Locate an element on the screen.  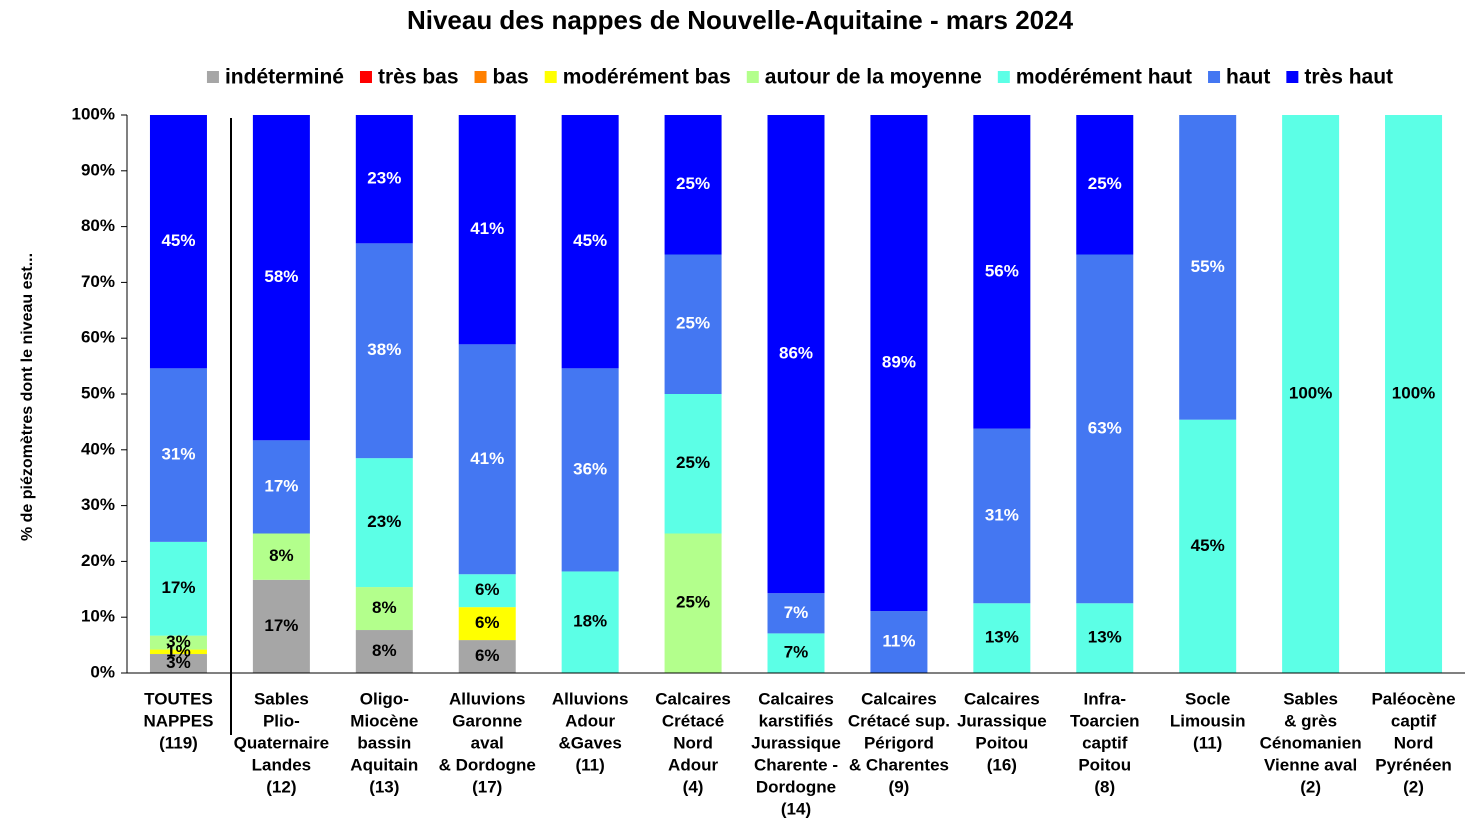
data-label: 11% is located at coordinates (898, 641).